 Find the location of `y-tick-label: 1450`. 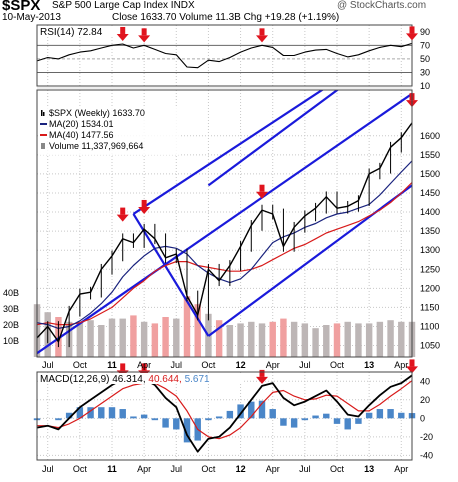

y-tick-label: 1450 is located at coordinates (430, 193).